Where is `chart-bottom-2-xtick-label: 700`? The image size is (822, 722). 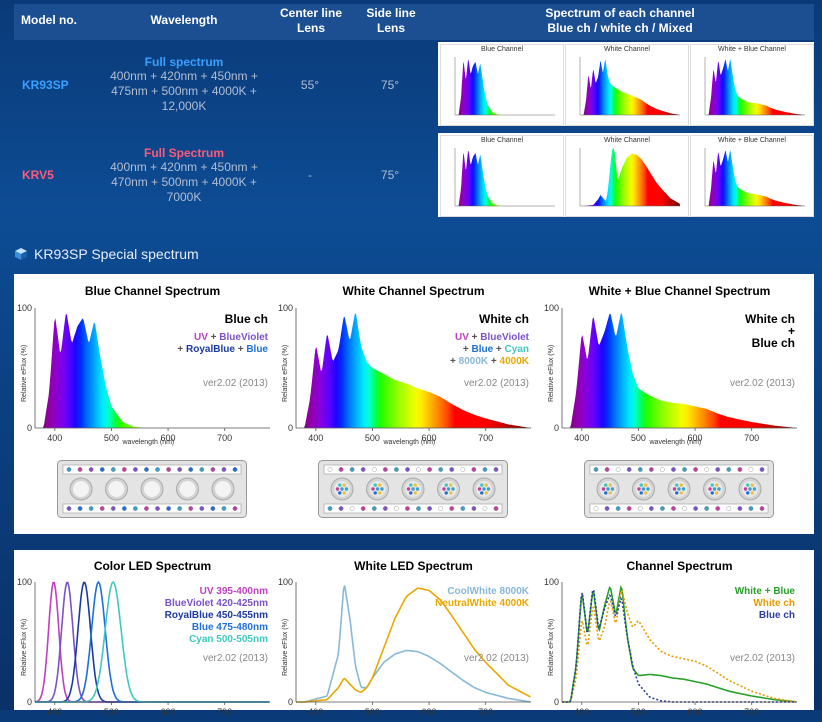 chart-bottom-2-xtick-label: 700 is located at coordinates (751, 712).